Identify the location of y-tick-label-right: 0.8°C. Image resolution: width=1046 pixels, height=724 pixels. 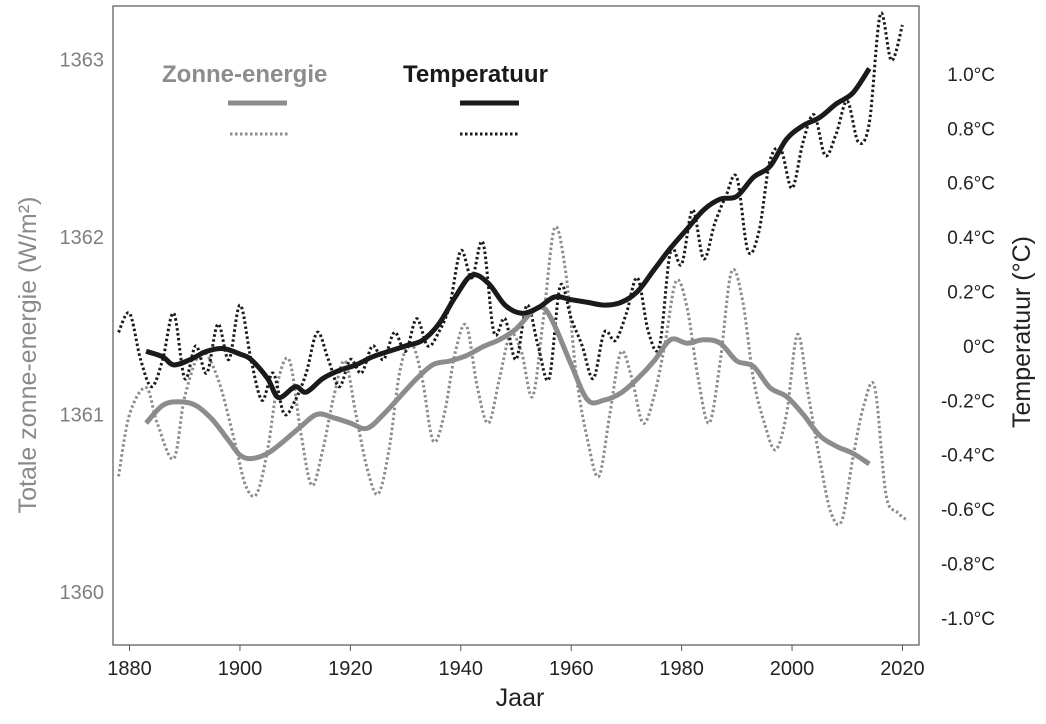
(971, 129).